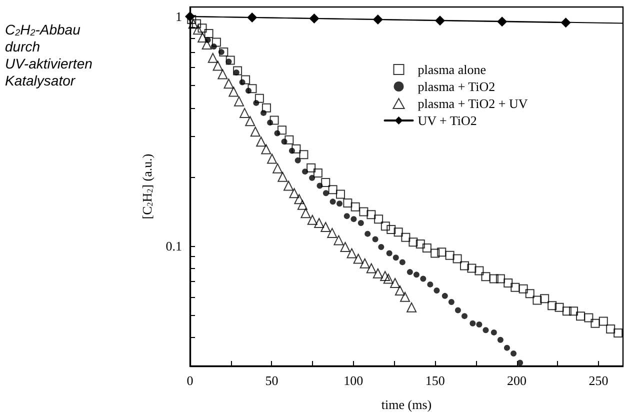 This screenshot has height=417, width=628. What do you see at coordinates (190, 380) in the screenshot?
I see `x-tick-label: 0` at bounding box center [190, 380].